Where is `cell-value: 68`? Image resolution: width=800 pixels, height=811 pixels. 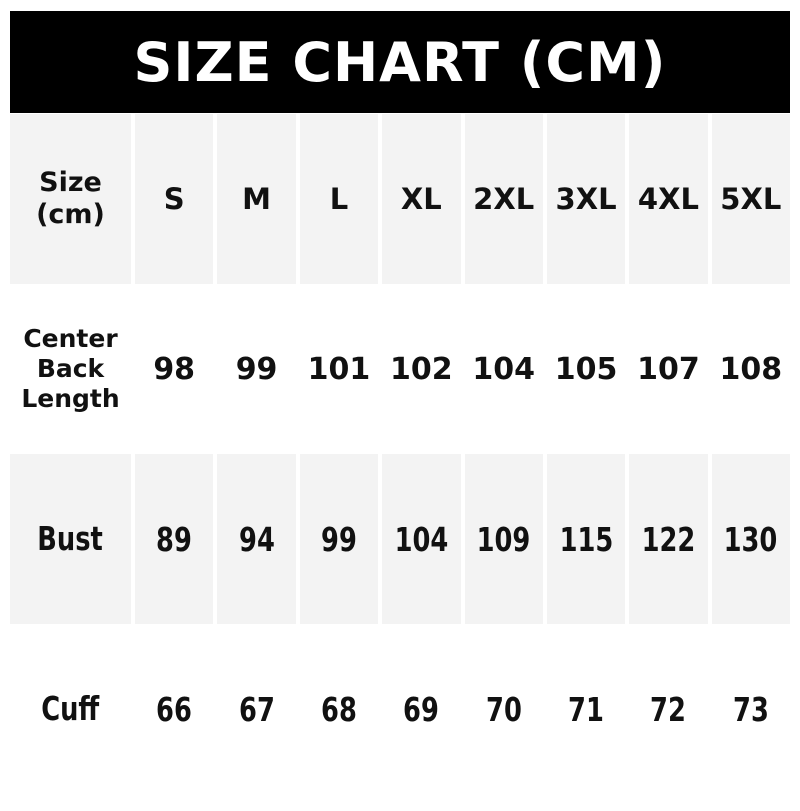
cell-value: 68 is located at coordinates (339, 709).